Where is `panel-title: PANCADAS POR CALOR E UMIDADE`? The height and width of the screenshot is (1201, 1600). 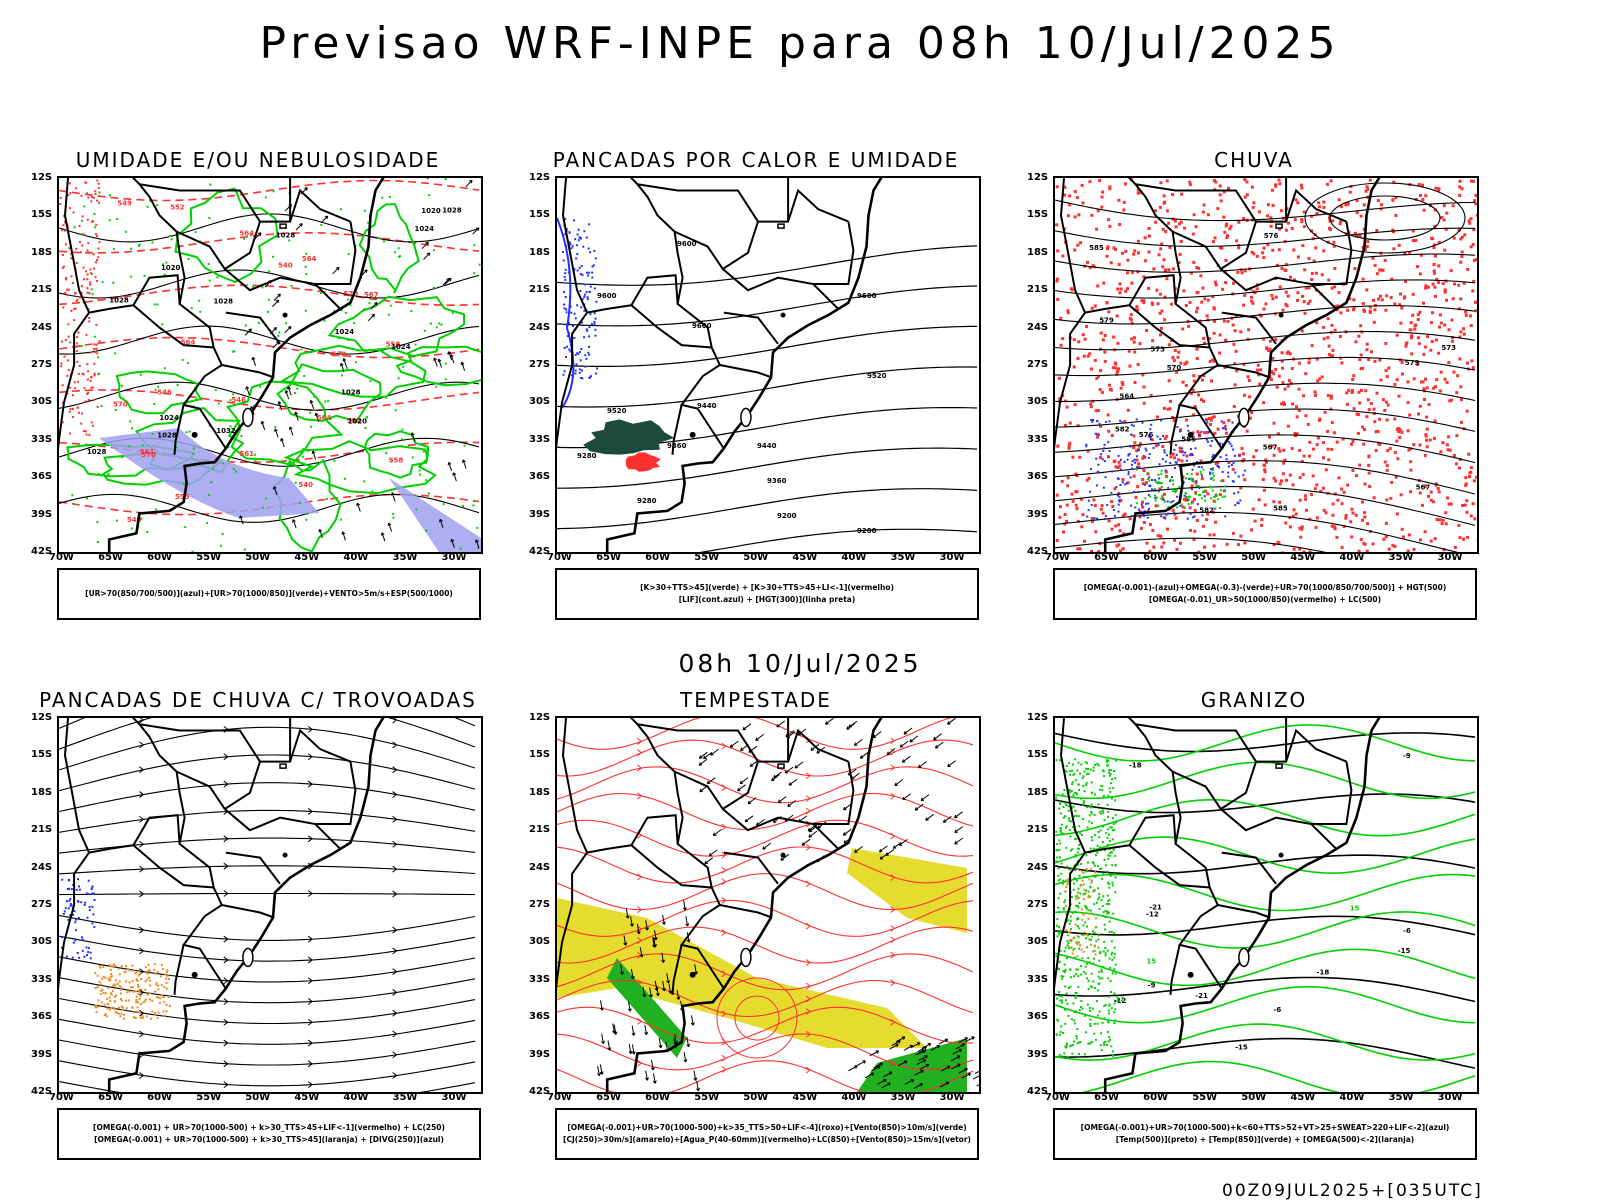
panel-title: PANCADAS POR CALOR E UMIDADE is located at coordinates (756, 160).